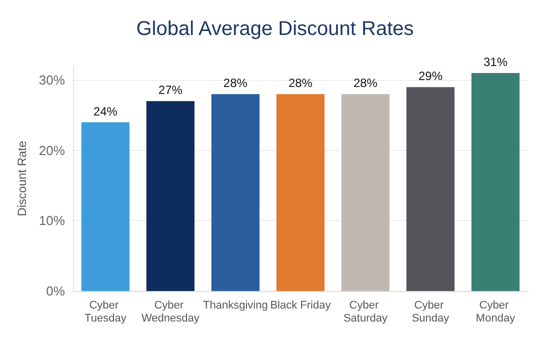 This screenshot has width=550, height=341. Describe the element at coordinates (495, 62) in the screenshot. I see `data-label: 31%` at that location.